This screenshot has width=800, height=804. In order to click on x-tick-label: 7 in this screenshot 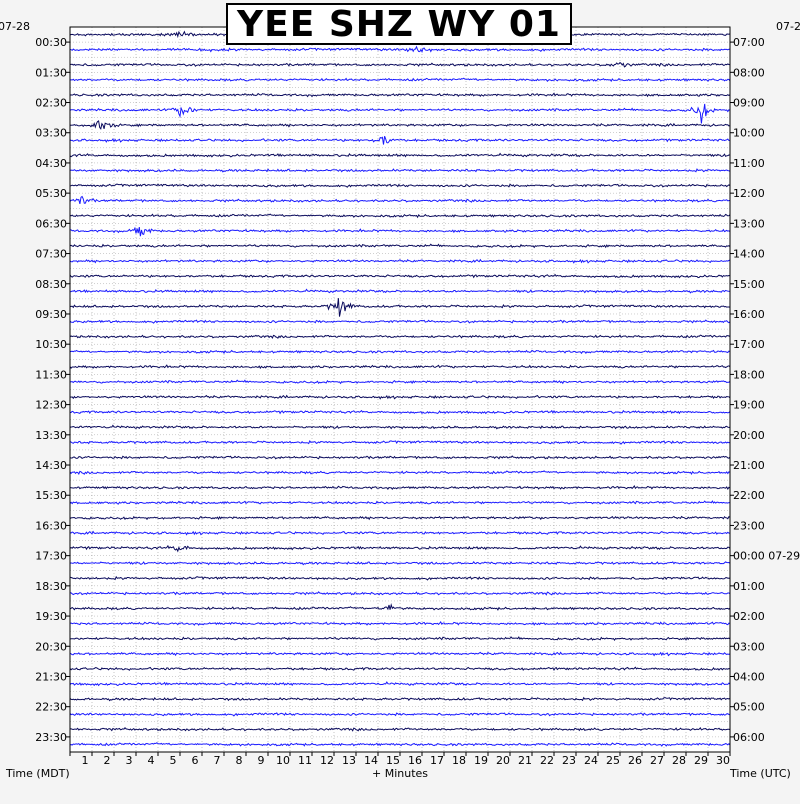, I will do `click(217, 760)`.